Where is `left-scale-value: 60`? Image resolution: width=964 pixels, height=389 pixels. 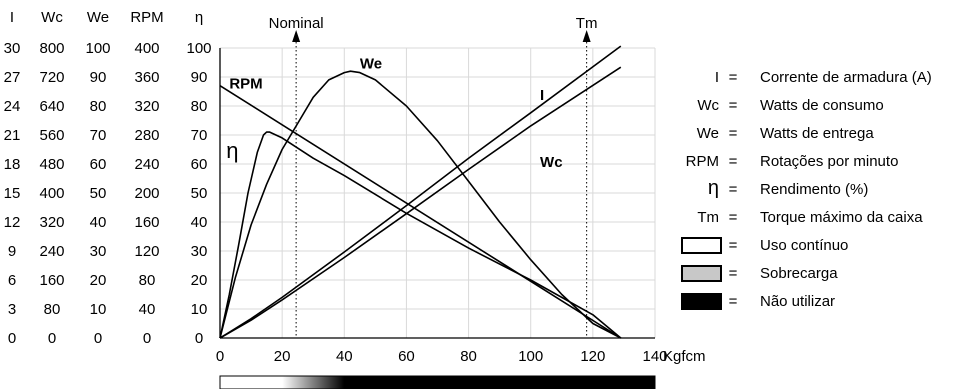 left-scale-value: 60 is located at coordinates (98, 164).